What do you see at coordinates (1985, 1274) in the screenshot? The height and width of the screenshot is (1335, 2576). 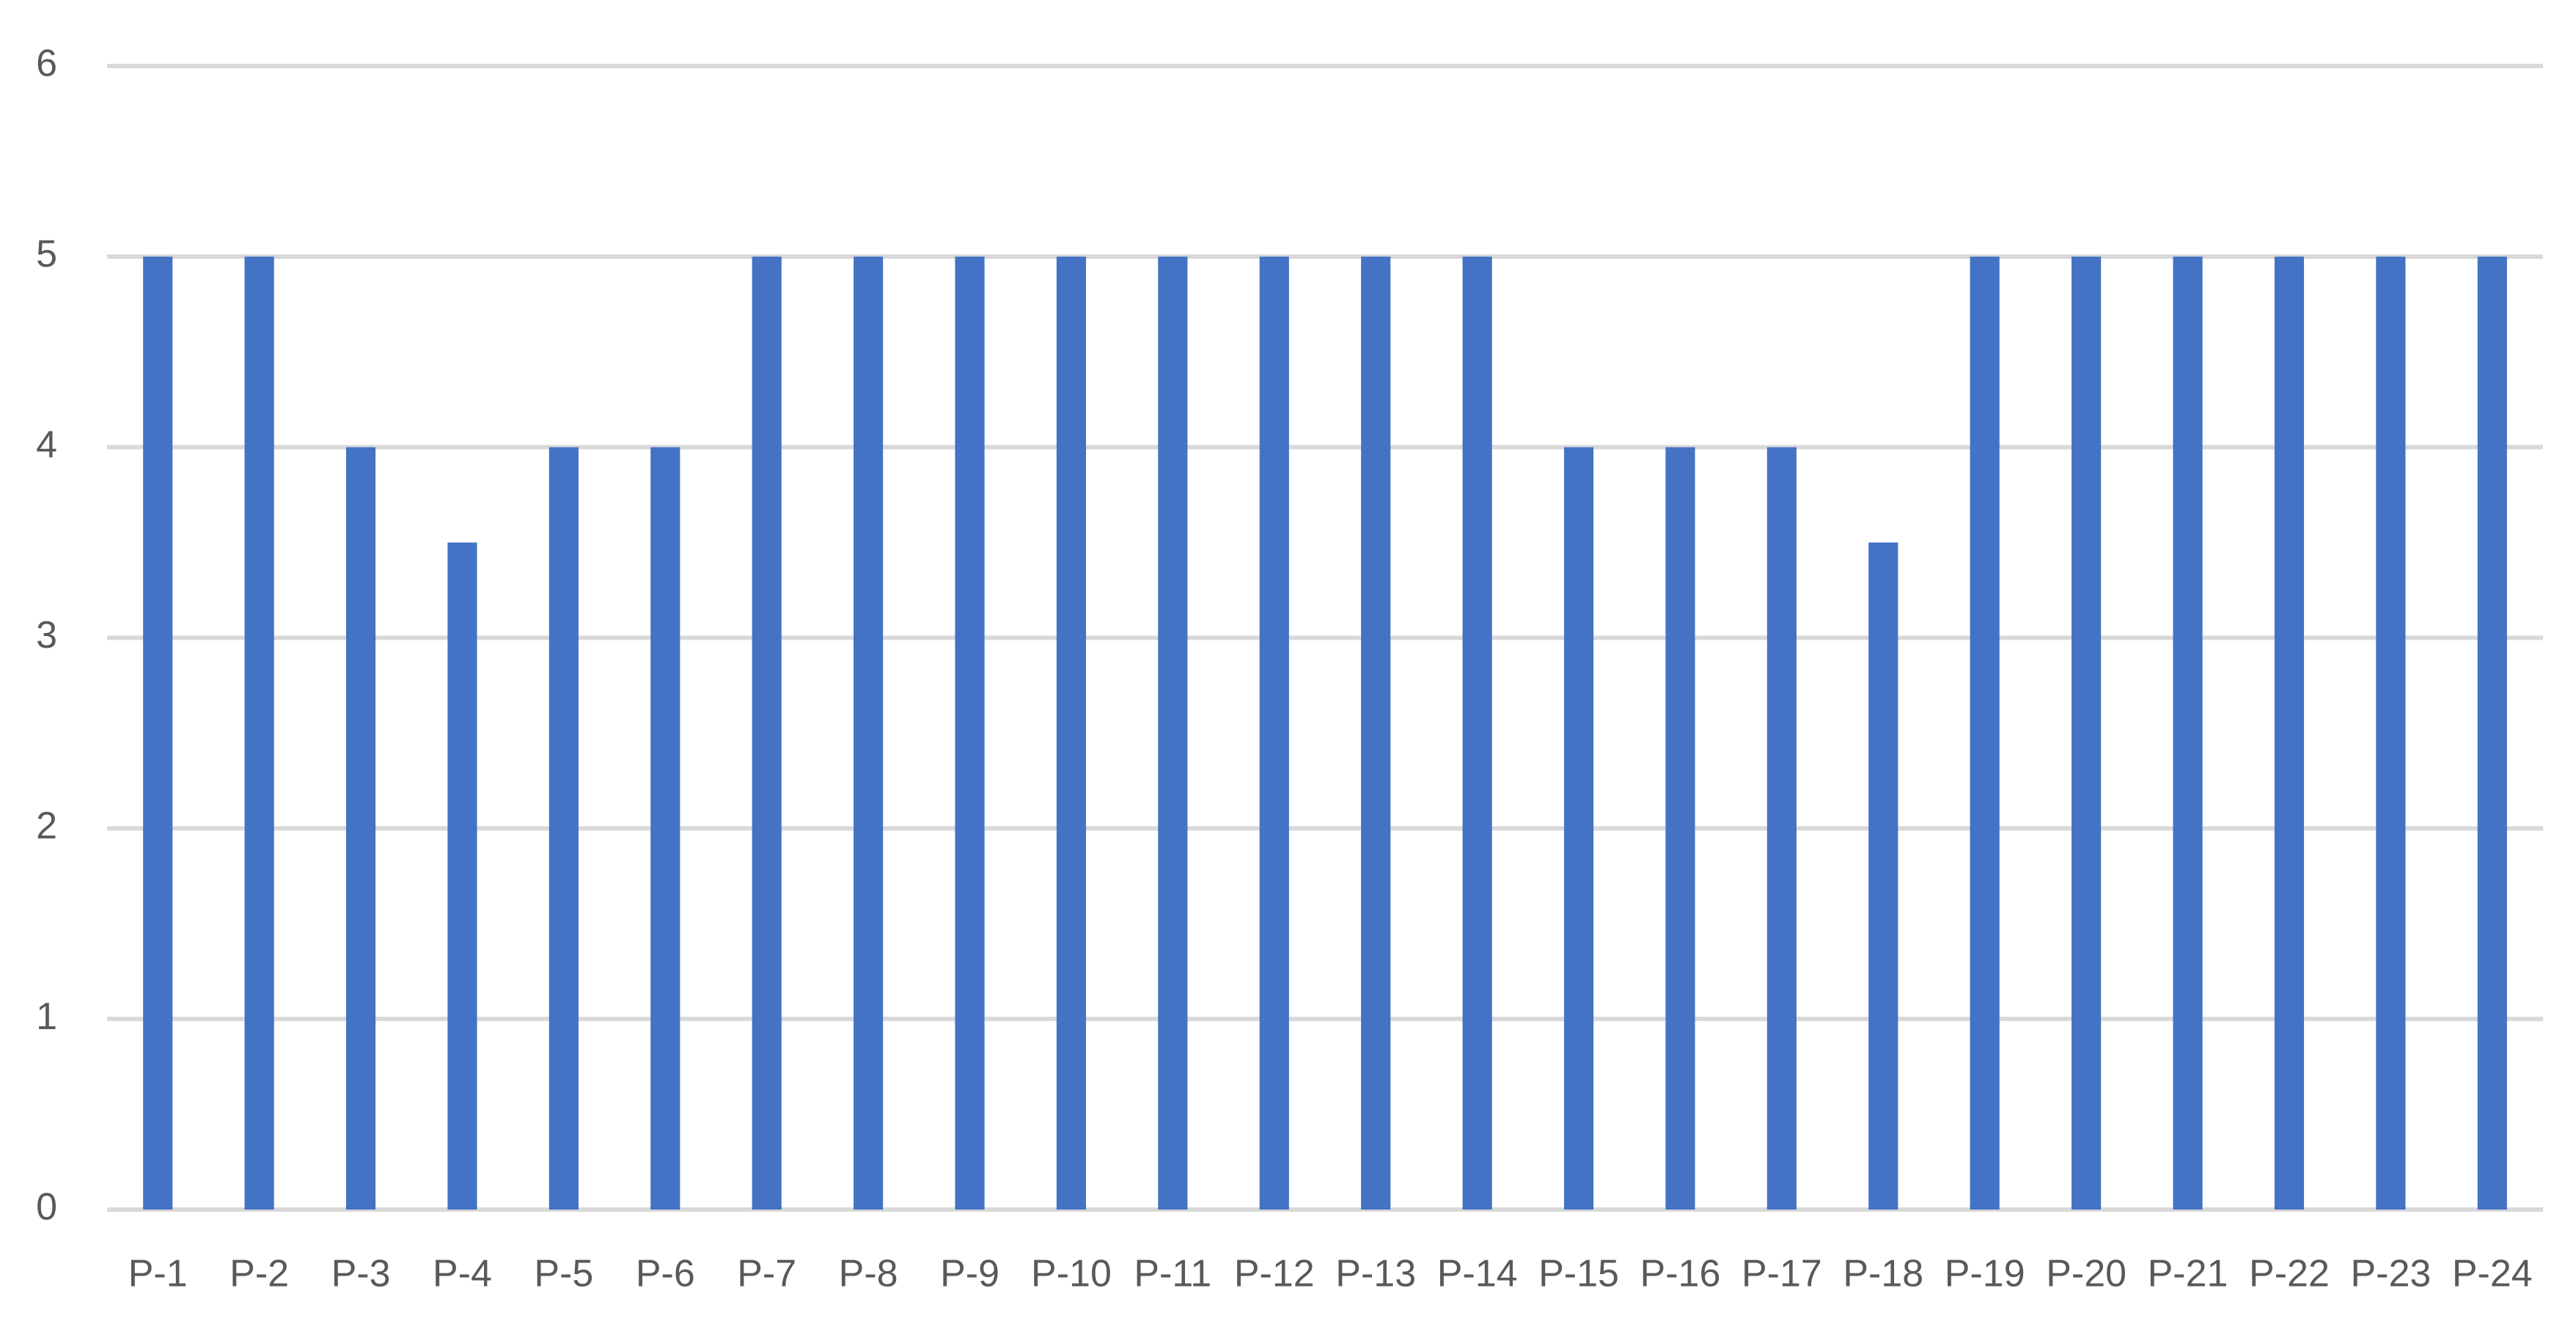 I see `x-tick-label: P-19` at bounding box center [1985, 1274].